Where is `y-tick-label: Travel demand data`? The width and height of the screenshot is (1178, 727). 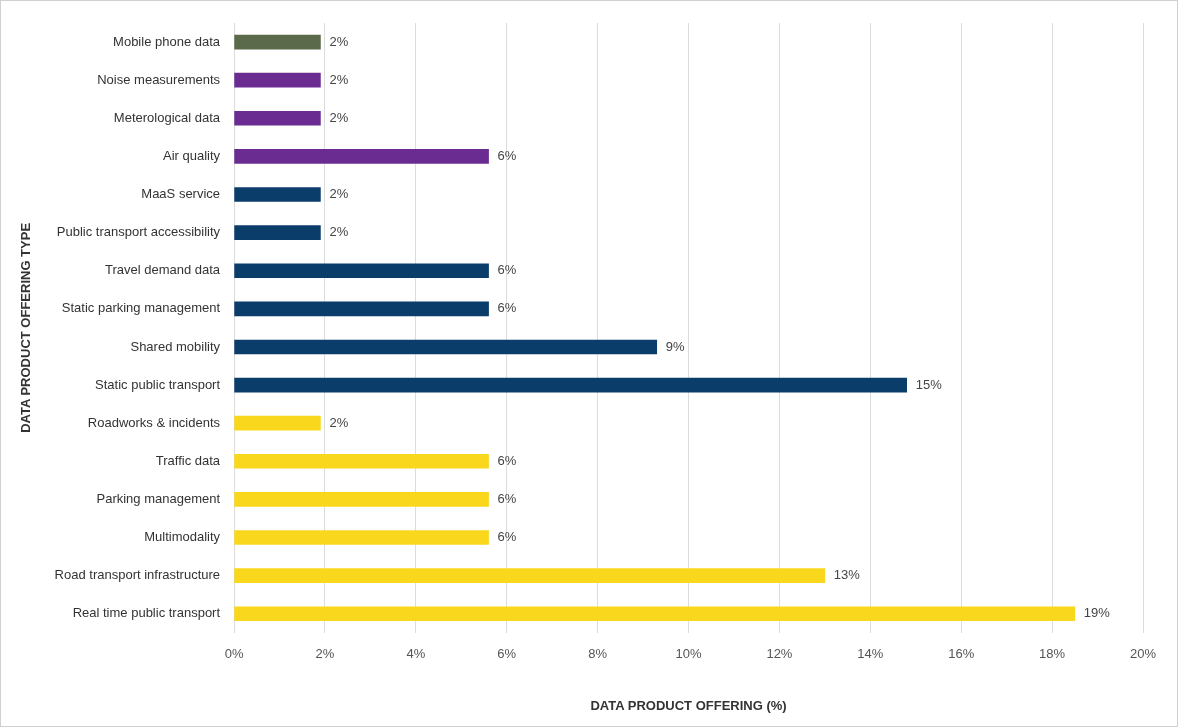 y-tick-label: Travel demand data is located at coordinates (162, 270).